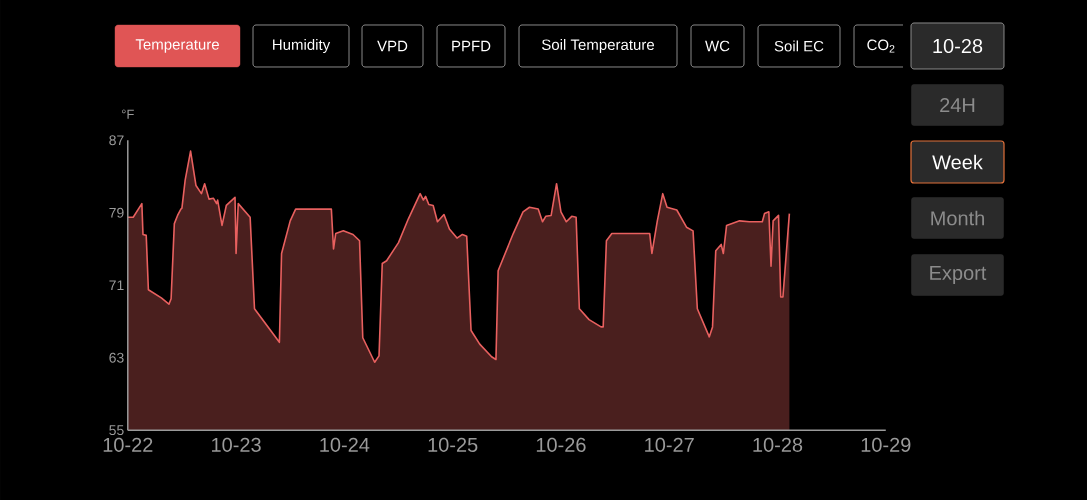  I want to click on text: Humidity, so click(302, 46).